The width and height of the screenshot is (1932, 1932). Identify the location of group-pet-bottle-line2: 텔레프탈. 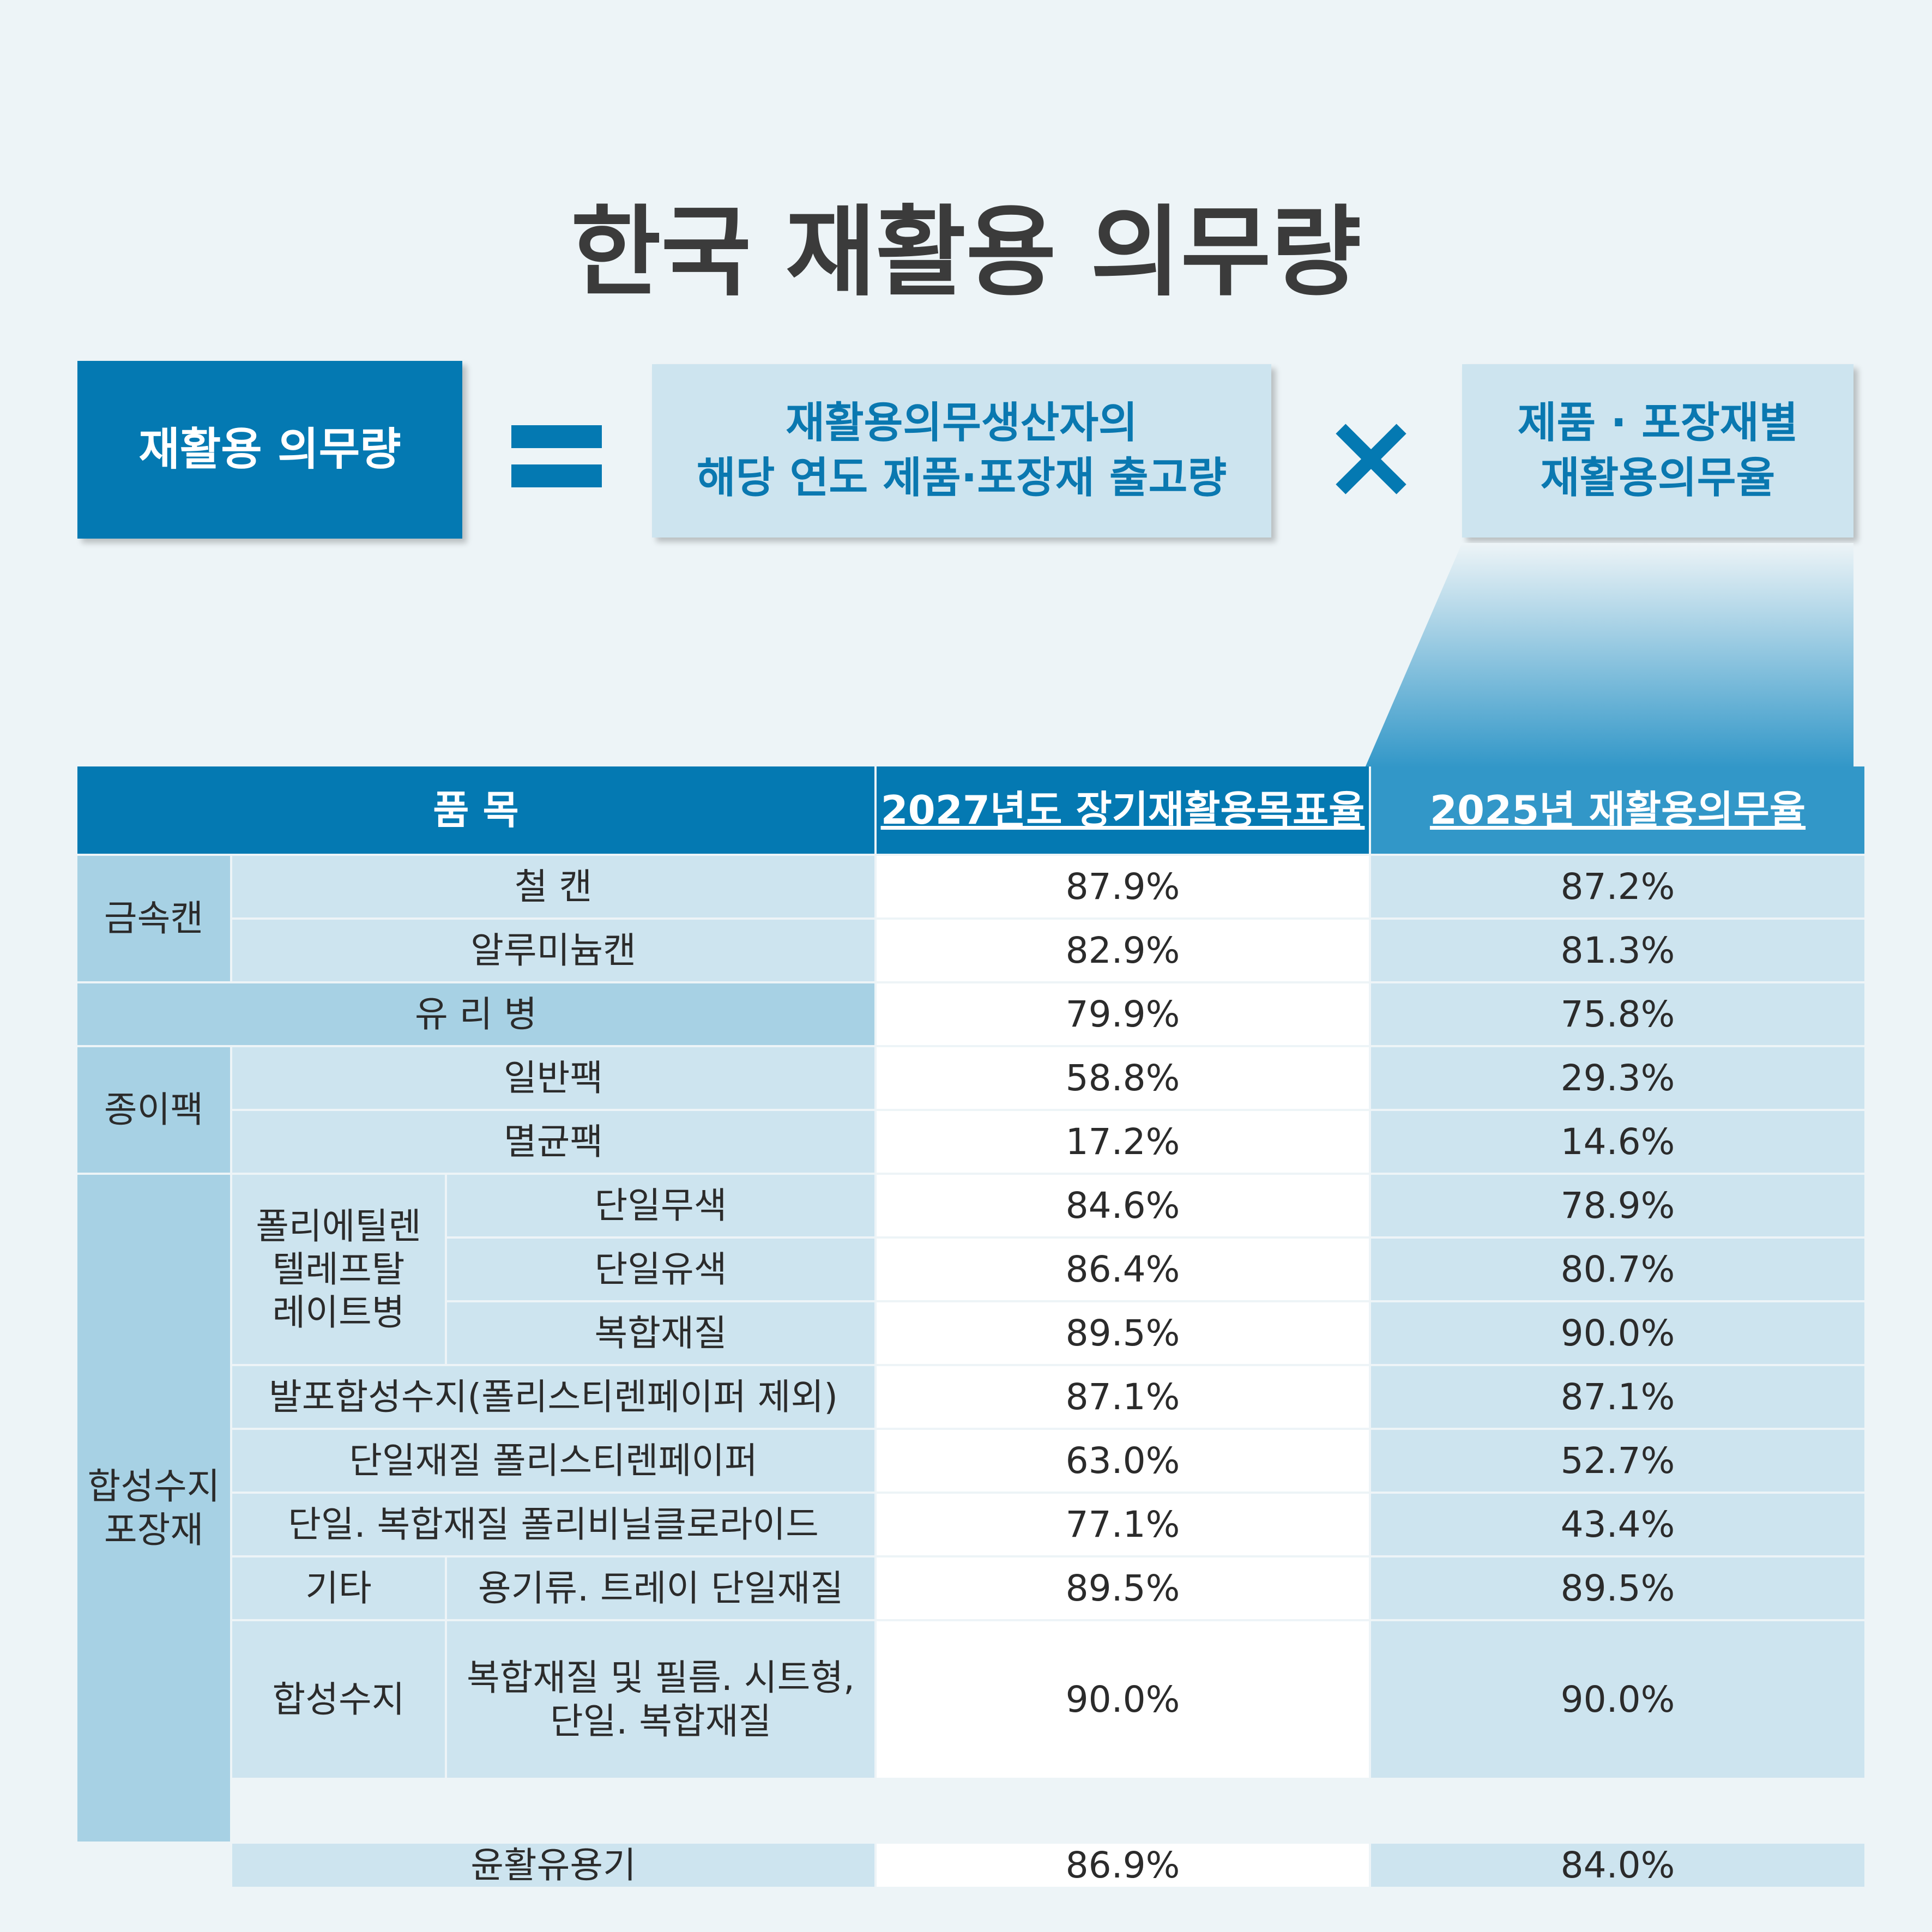
(338, 1269).